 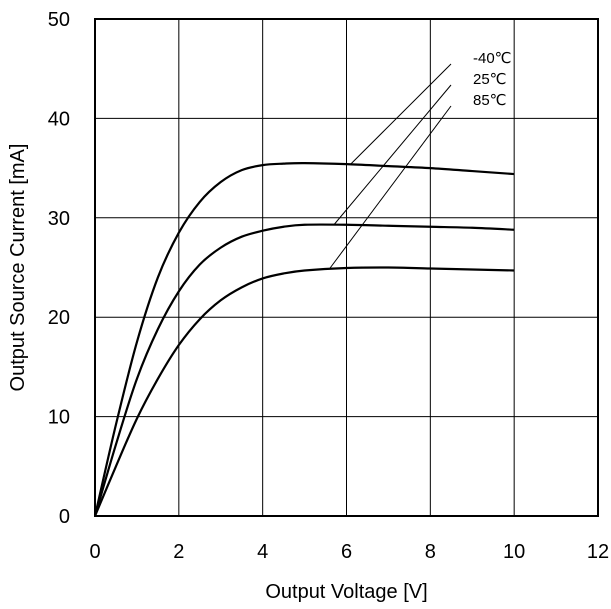 I want to click on x-tick-label: 12, so click(x=598, y=552).